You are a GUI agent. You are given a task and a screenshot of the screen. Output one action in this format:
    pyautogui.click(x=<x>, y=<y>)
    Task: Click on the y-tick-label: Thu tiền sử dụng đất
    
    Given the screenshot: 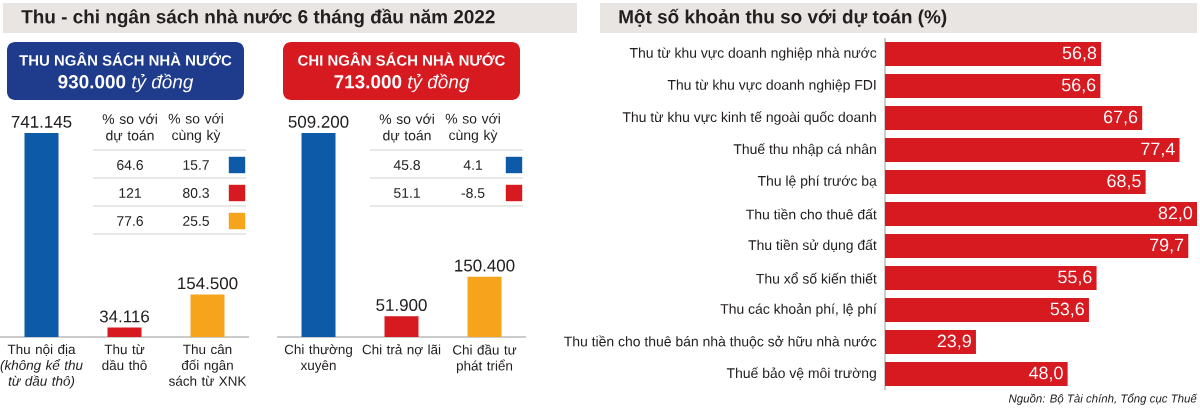 What is the action you would take?
    pyautogui.click(x=812, y=246)
    